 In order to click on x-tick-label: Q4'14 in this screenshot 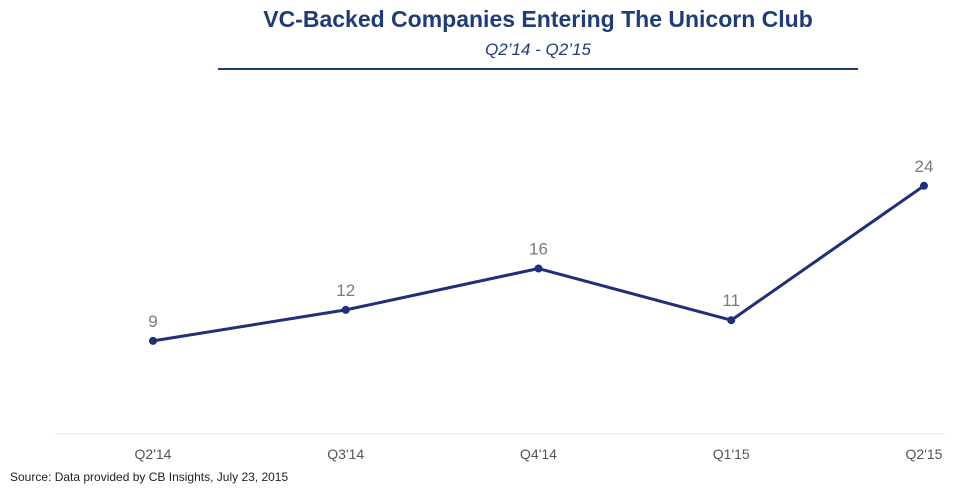, I will do `click(538, 454)`.